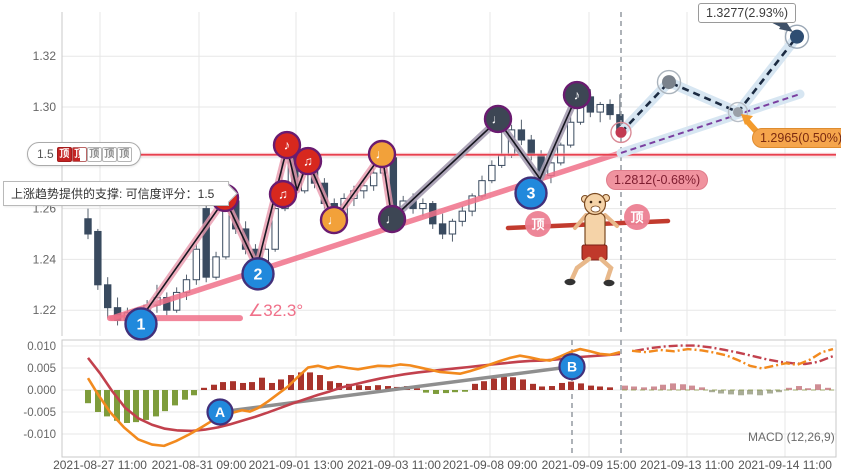 This screenshot has height=474, width=841. Describe the element at coordinates (531, 193) in the screenshot. I see `wave-marker-3: 3` at that location.